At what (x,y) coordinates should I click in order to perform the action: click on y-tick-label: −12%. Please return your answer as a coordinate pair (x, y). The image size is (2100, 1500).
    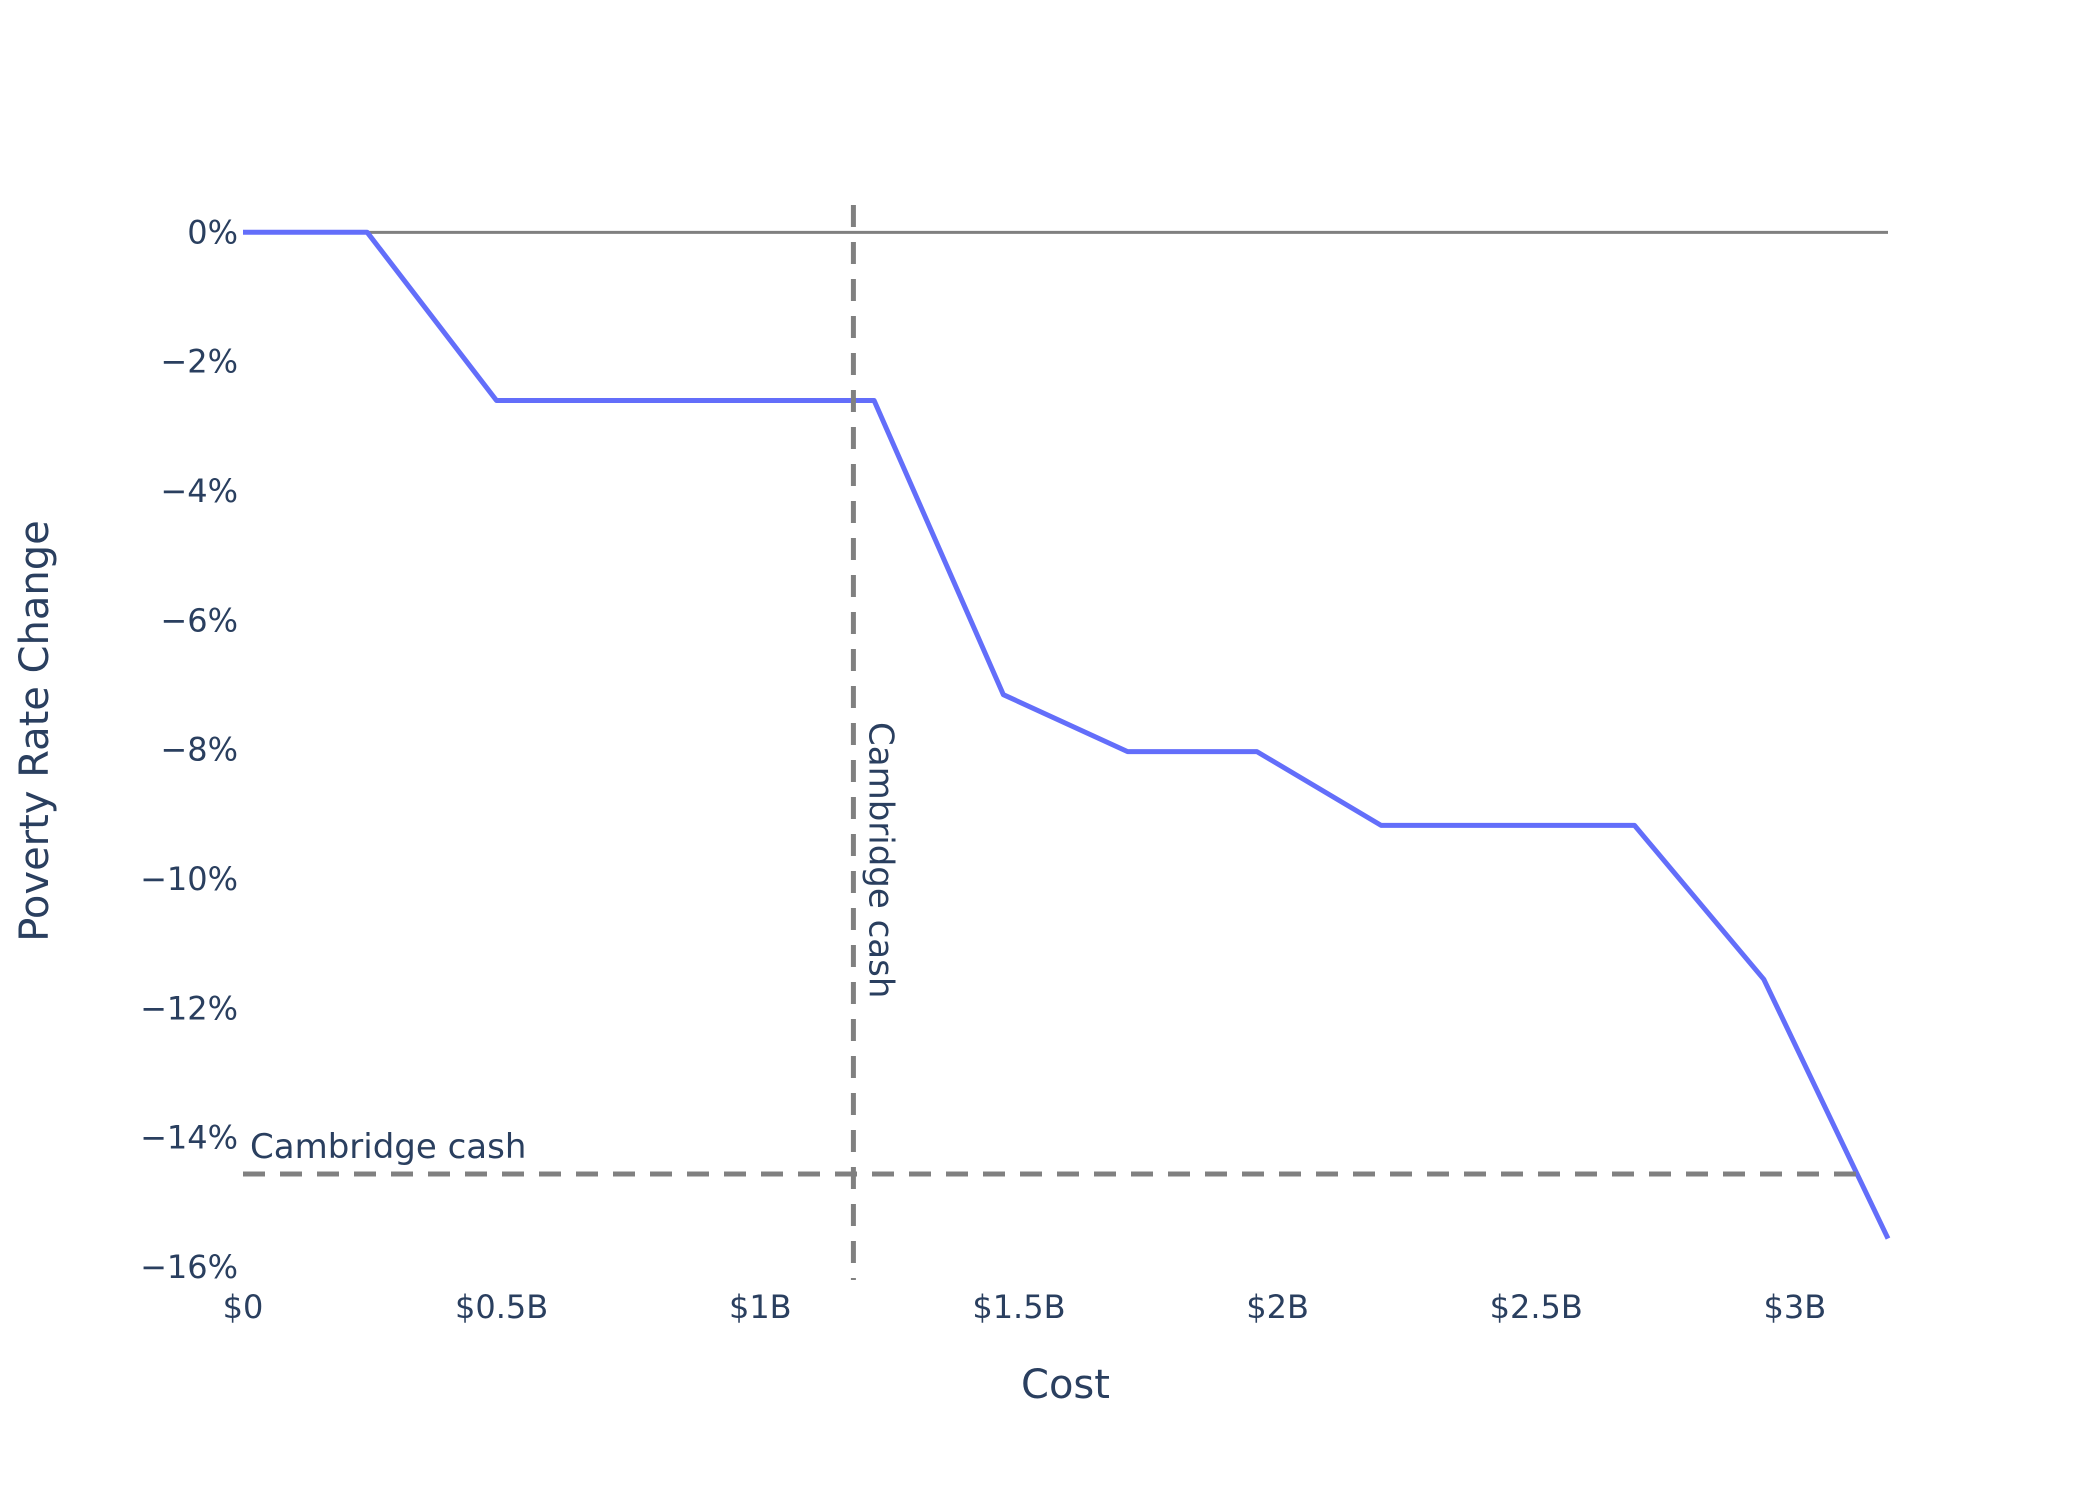
    Looking at the image, I should click on (189, 1008).